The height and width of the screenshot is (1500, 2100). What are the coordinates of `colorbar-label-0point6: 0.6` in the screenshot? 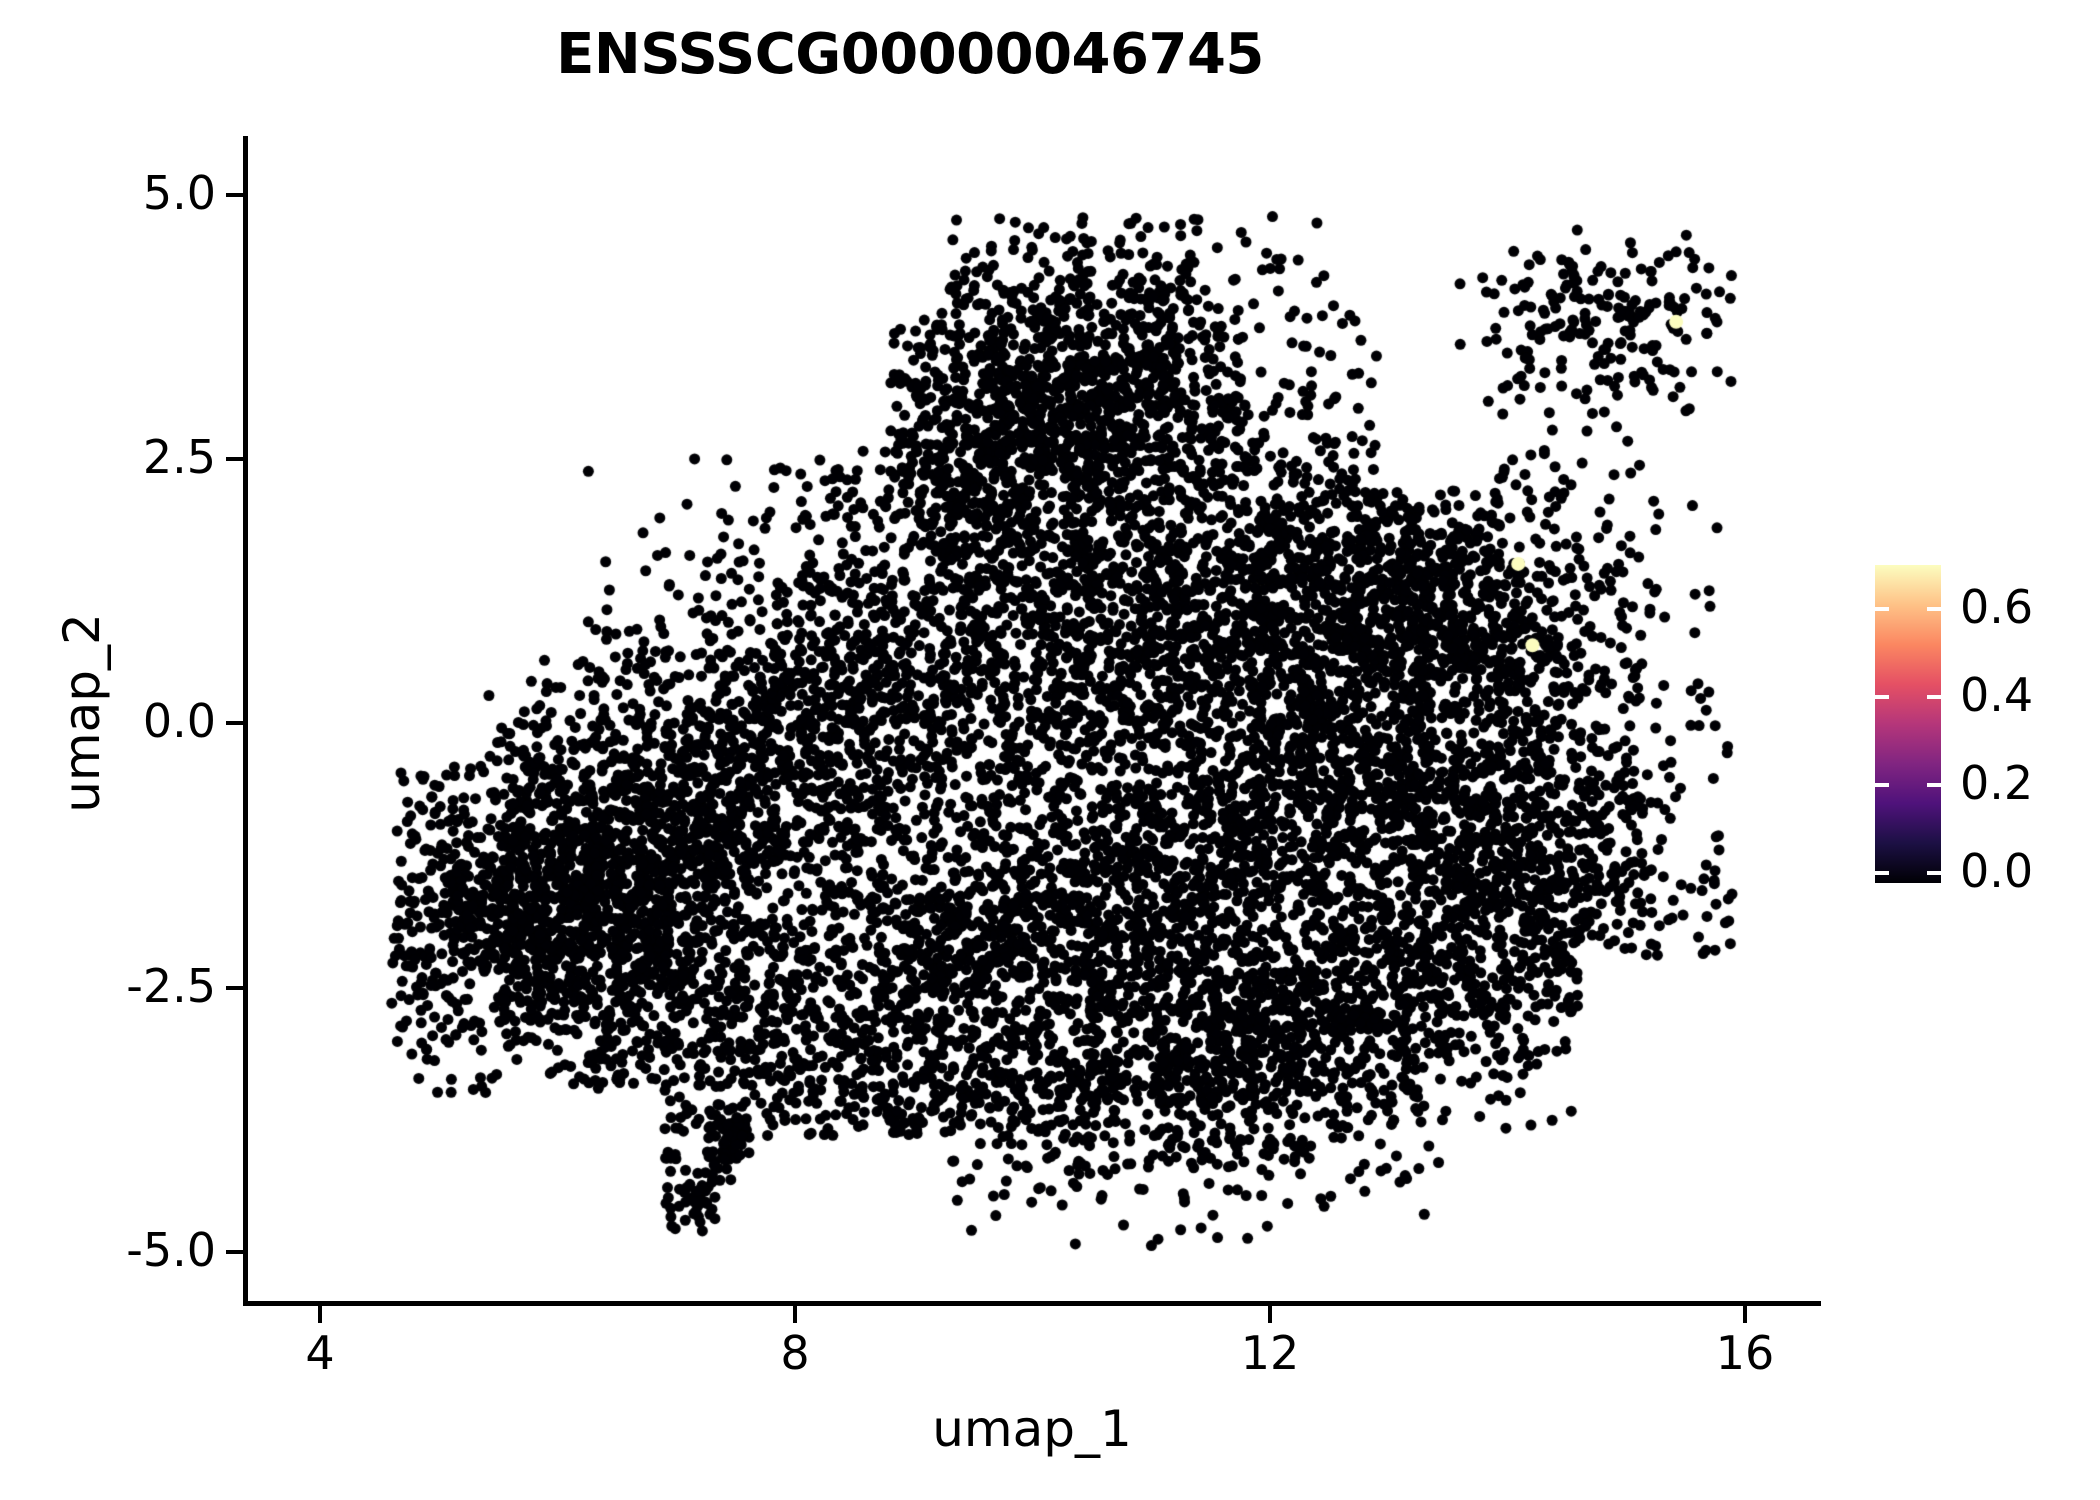 It's located at (1997, 607).